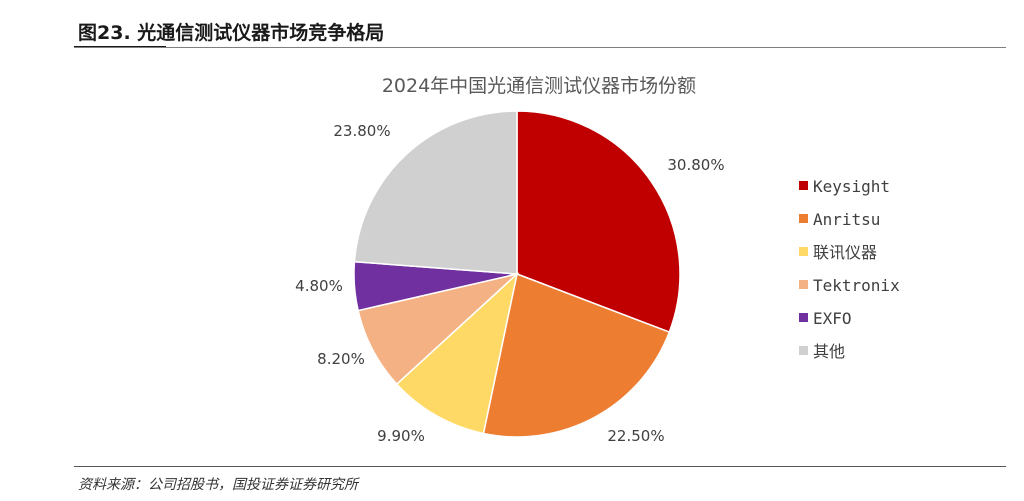 The height and width of the screenshot is (501, 1024). What do you see at coordinates (540, 47) in the screenshot?
I see `title-divider` at bounding box center [540, 47].